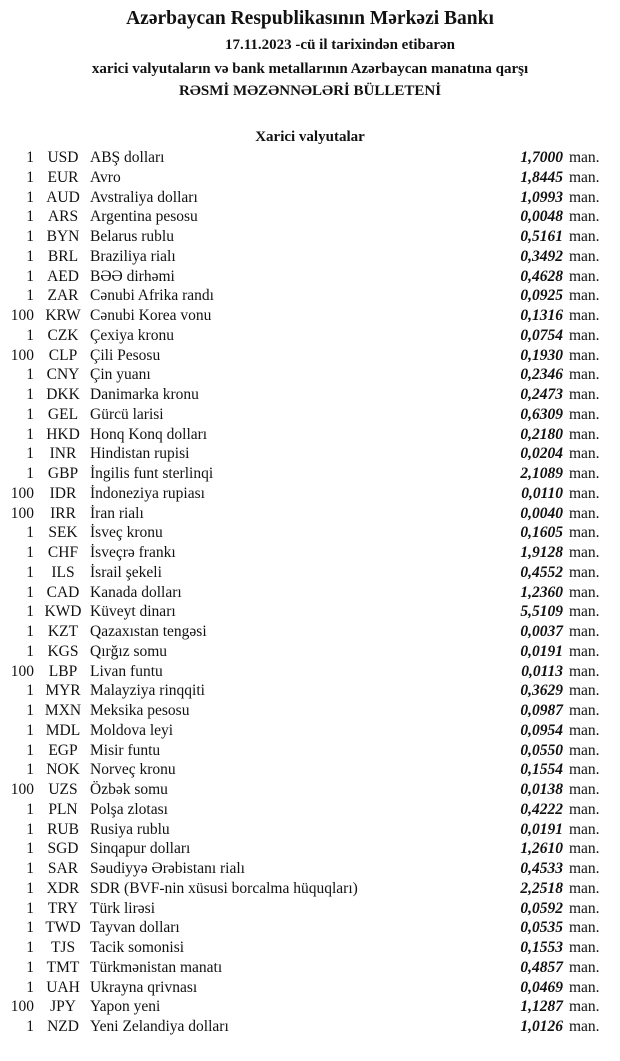  What do you see at coordinates (541, 414) in the screenshot?
I see `rate-value: 0,6309` at bounding box center [541, 414].